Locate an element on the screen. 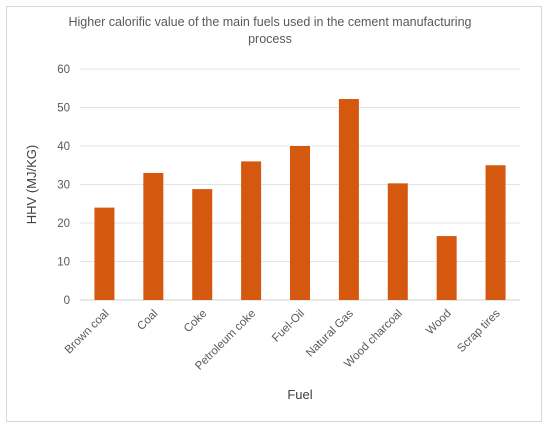 The image size is (550, 432). x-tick-label: Natural Gas is located at coordinates (330, 333).